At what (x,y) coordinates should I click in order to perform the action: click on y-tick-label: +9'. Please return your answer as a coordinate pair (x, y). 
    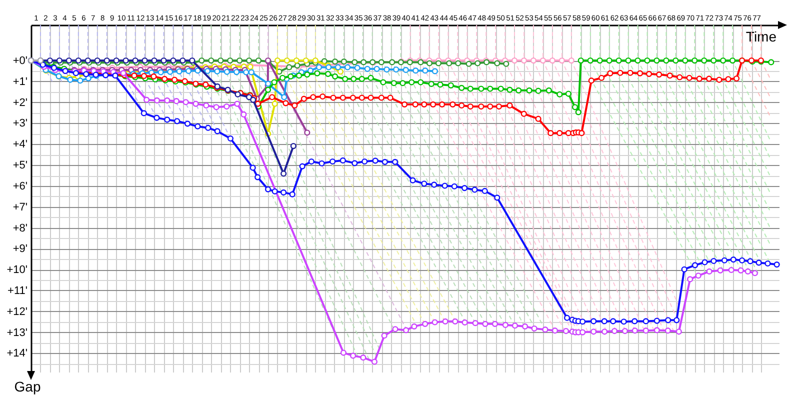
    Looking at the image, I should click on (20, 249).